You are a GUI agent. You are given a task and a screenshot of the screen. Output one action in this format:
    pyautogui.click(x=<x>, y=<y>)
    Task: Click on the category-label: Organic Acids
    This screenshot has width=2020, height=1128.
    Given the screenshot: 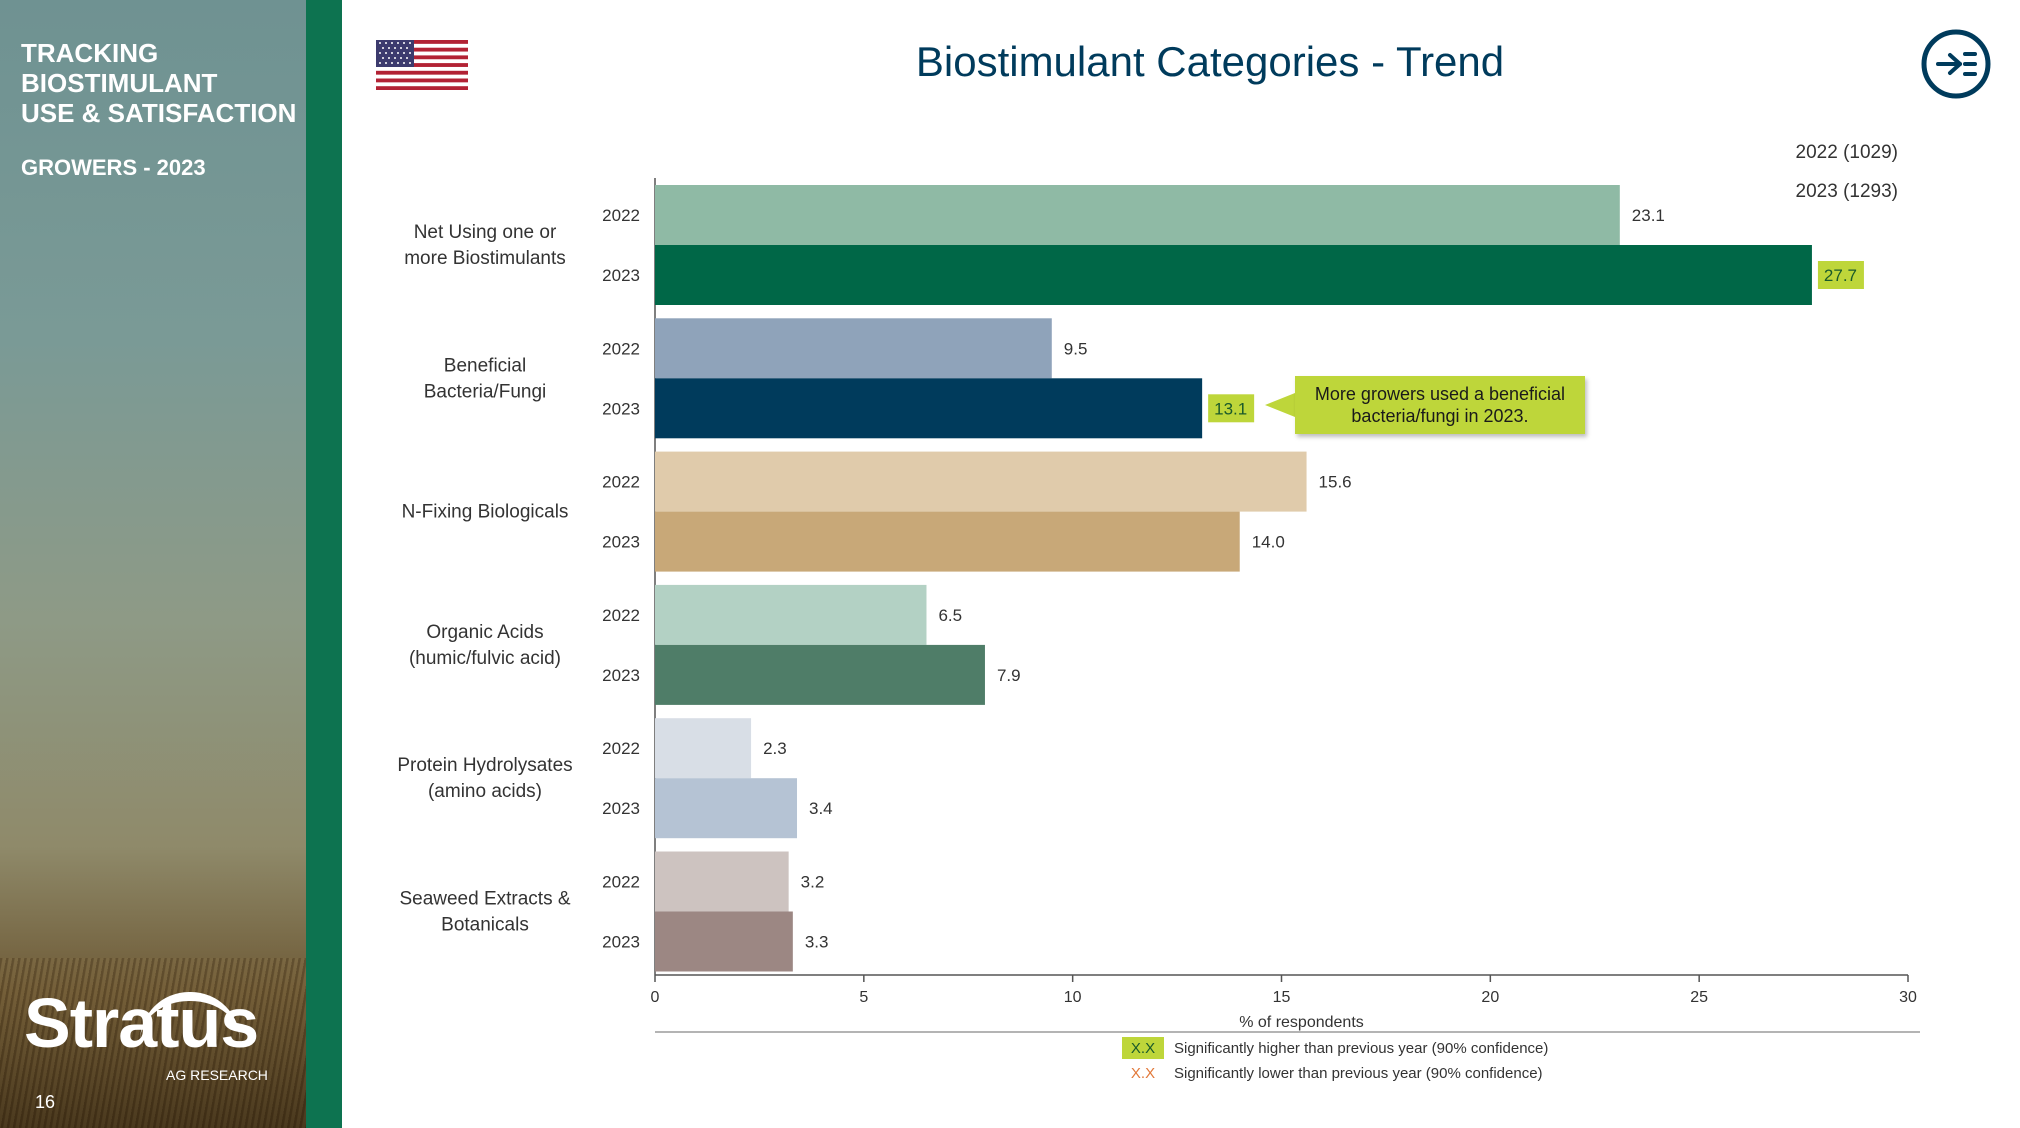 What is the action you would take?
    pyautogui.click(x=484, y=632)
    